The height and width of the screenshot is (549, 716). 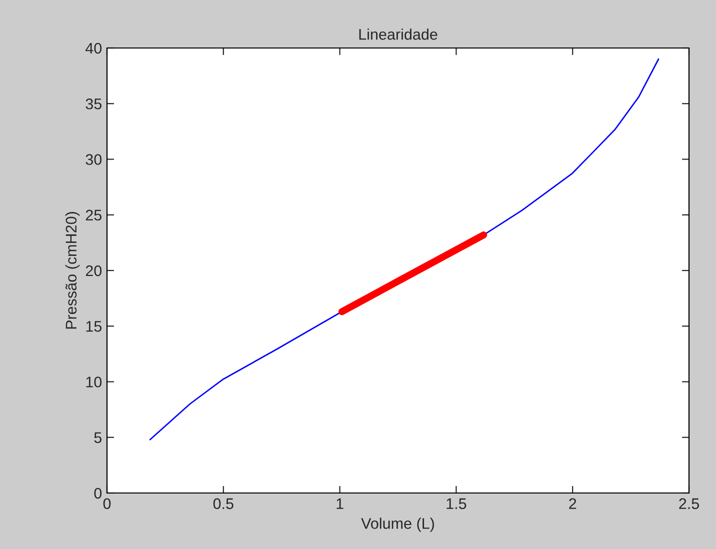 I want to click on chart-title: Linearidade, so click(x=398, y=34).